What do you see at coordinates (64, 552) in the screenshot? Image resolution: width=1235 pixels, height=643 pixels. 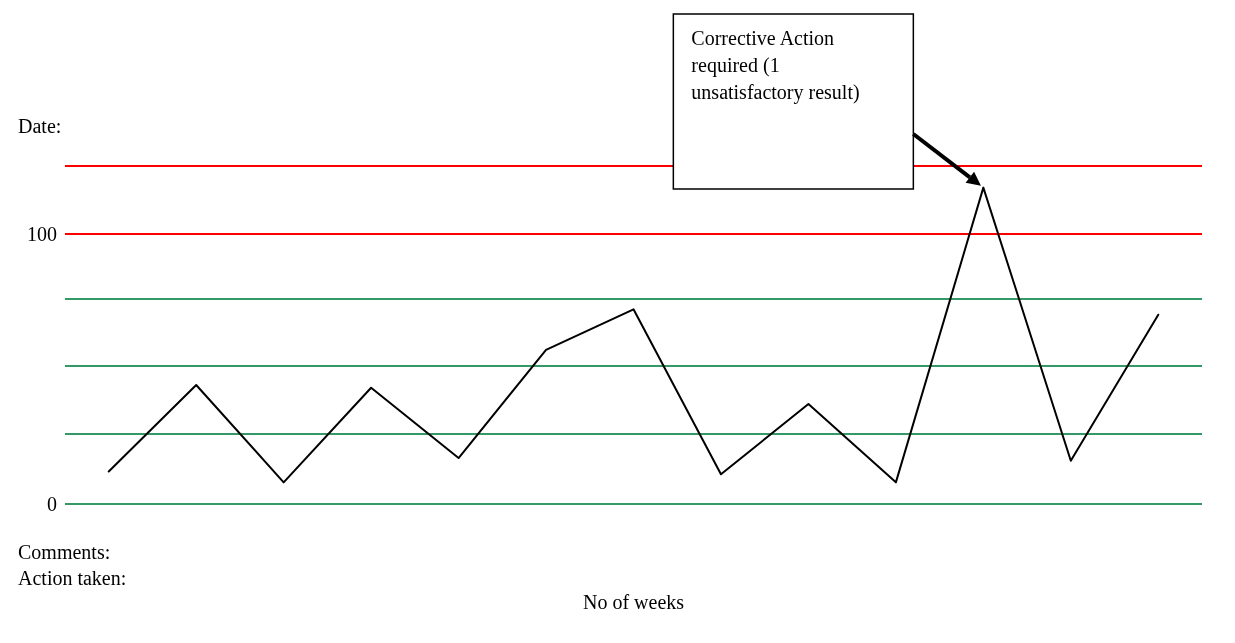 I see `text: Comments:` at bounding box center [64, 552].